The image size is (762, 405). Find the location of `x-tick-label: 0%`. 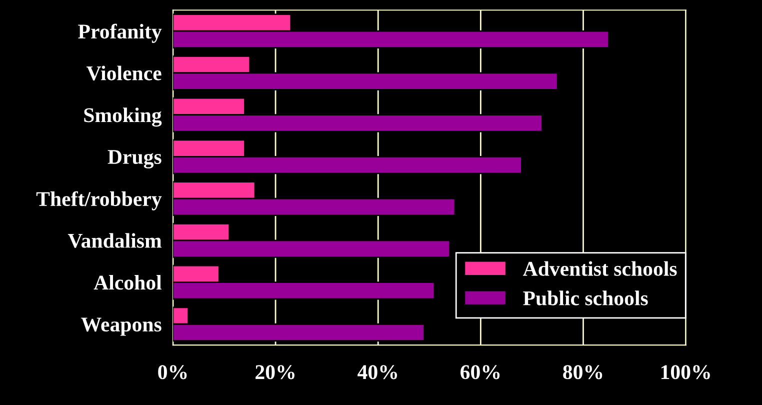

x-tick-label: 0% is located at coordinates (172, 372).